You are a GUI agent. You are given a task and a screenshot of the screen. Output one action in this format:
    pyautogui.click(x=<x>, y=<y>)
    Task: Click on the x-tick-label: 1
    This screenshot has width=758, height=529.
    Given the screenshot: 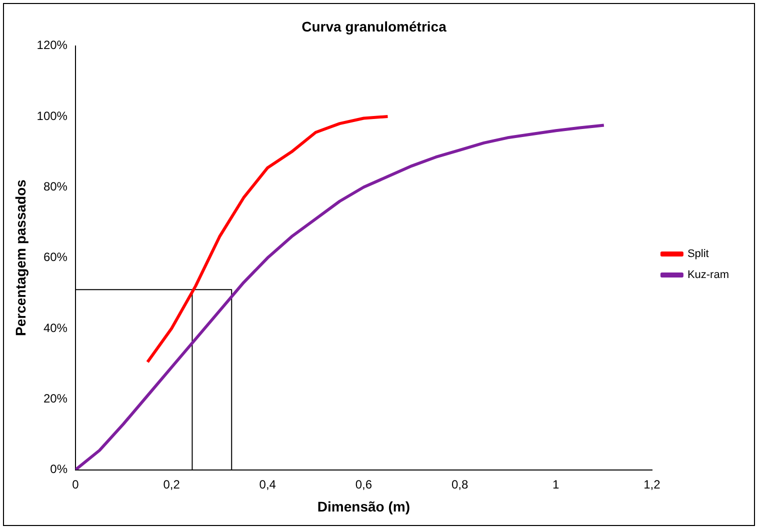 What is the action you would take?
    pyautogui.click(x=556, y=484)
    